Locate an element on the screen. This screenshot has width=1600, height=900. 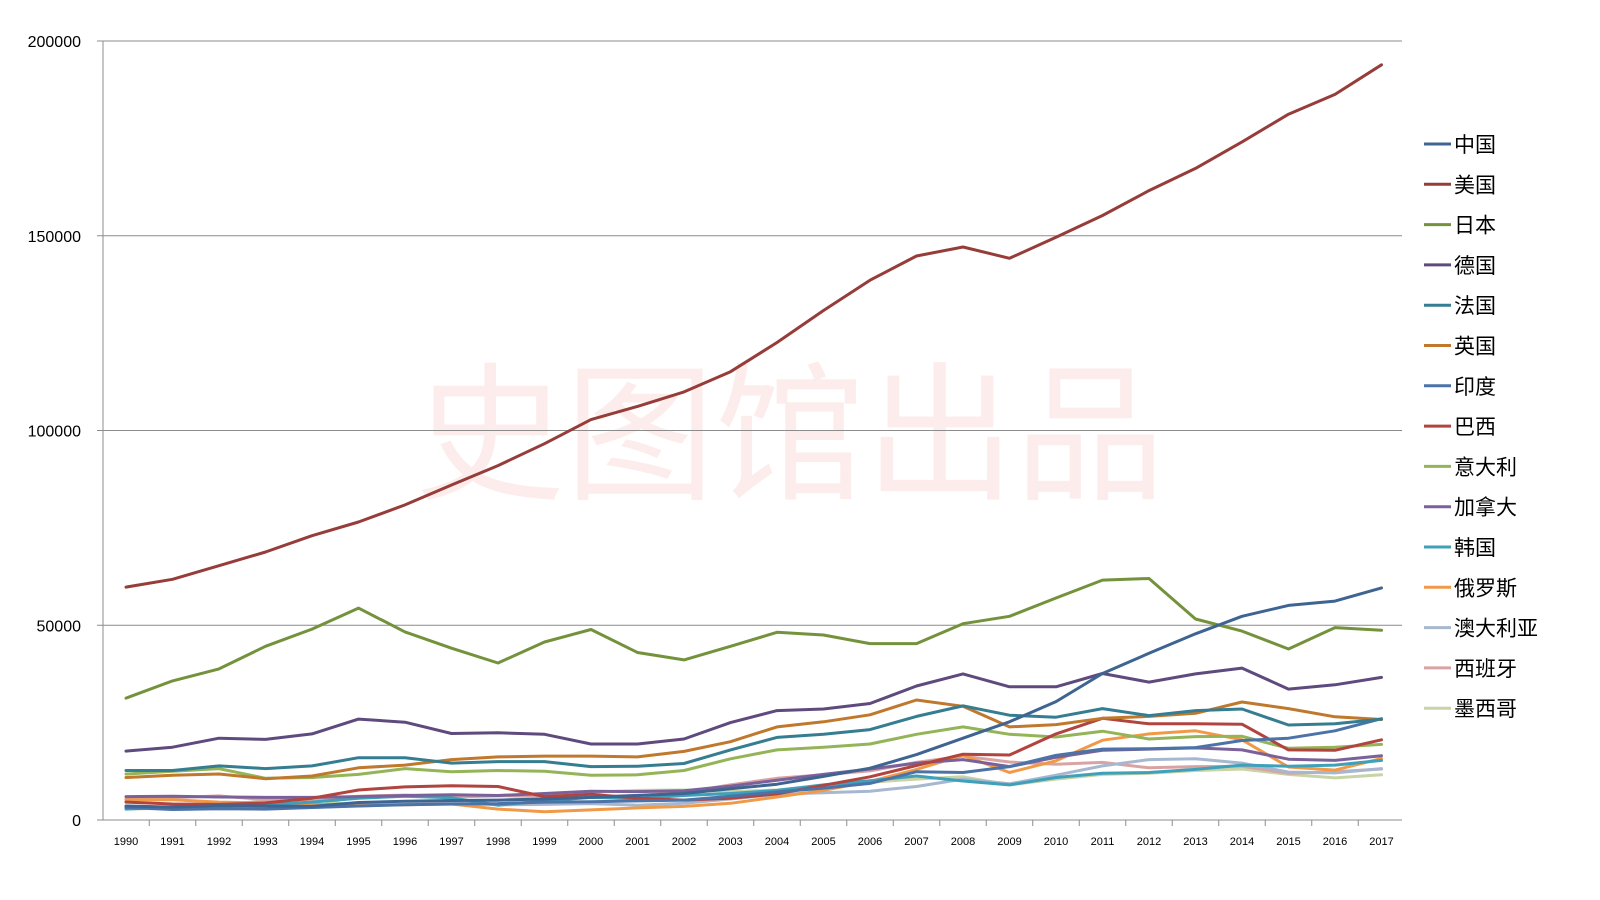
x-tick-label: 1996 is located at coordinates (405, 842).